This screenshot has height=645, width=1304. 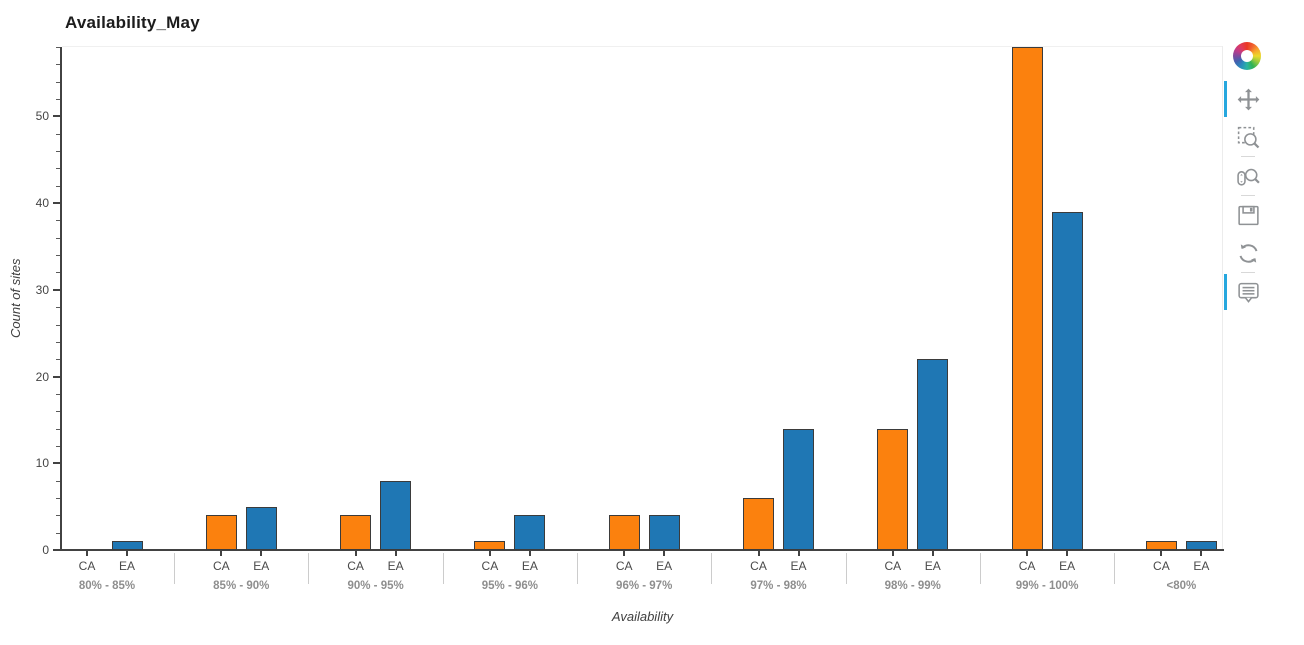 What do you see at coordinates (1248, 57) in the screenshot?
I see `bokeh-logo` at bounding box center [1248, 57].